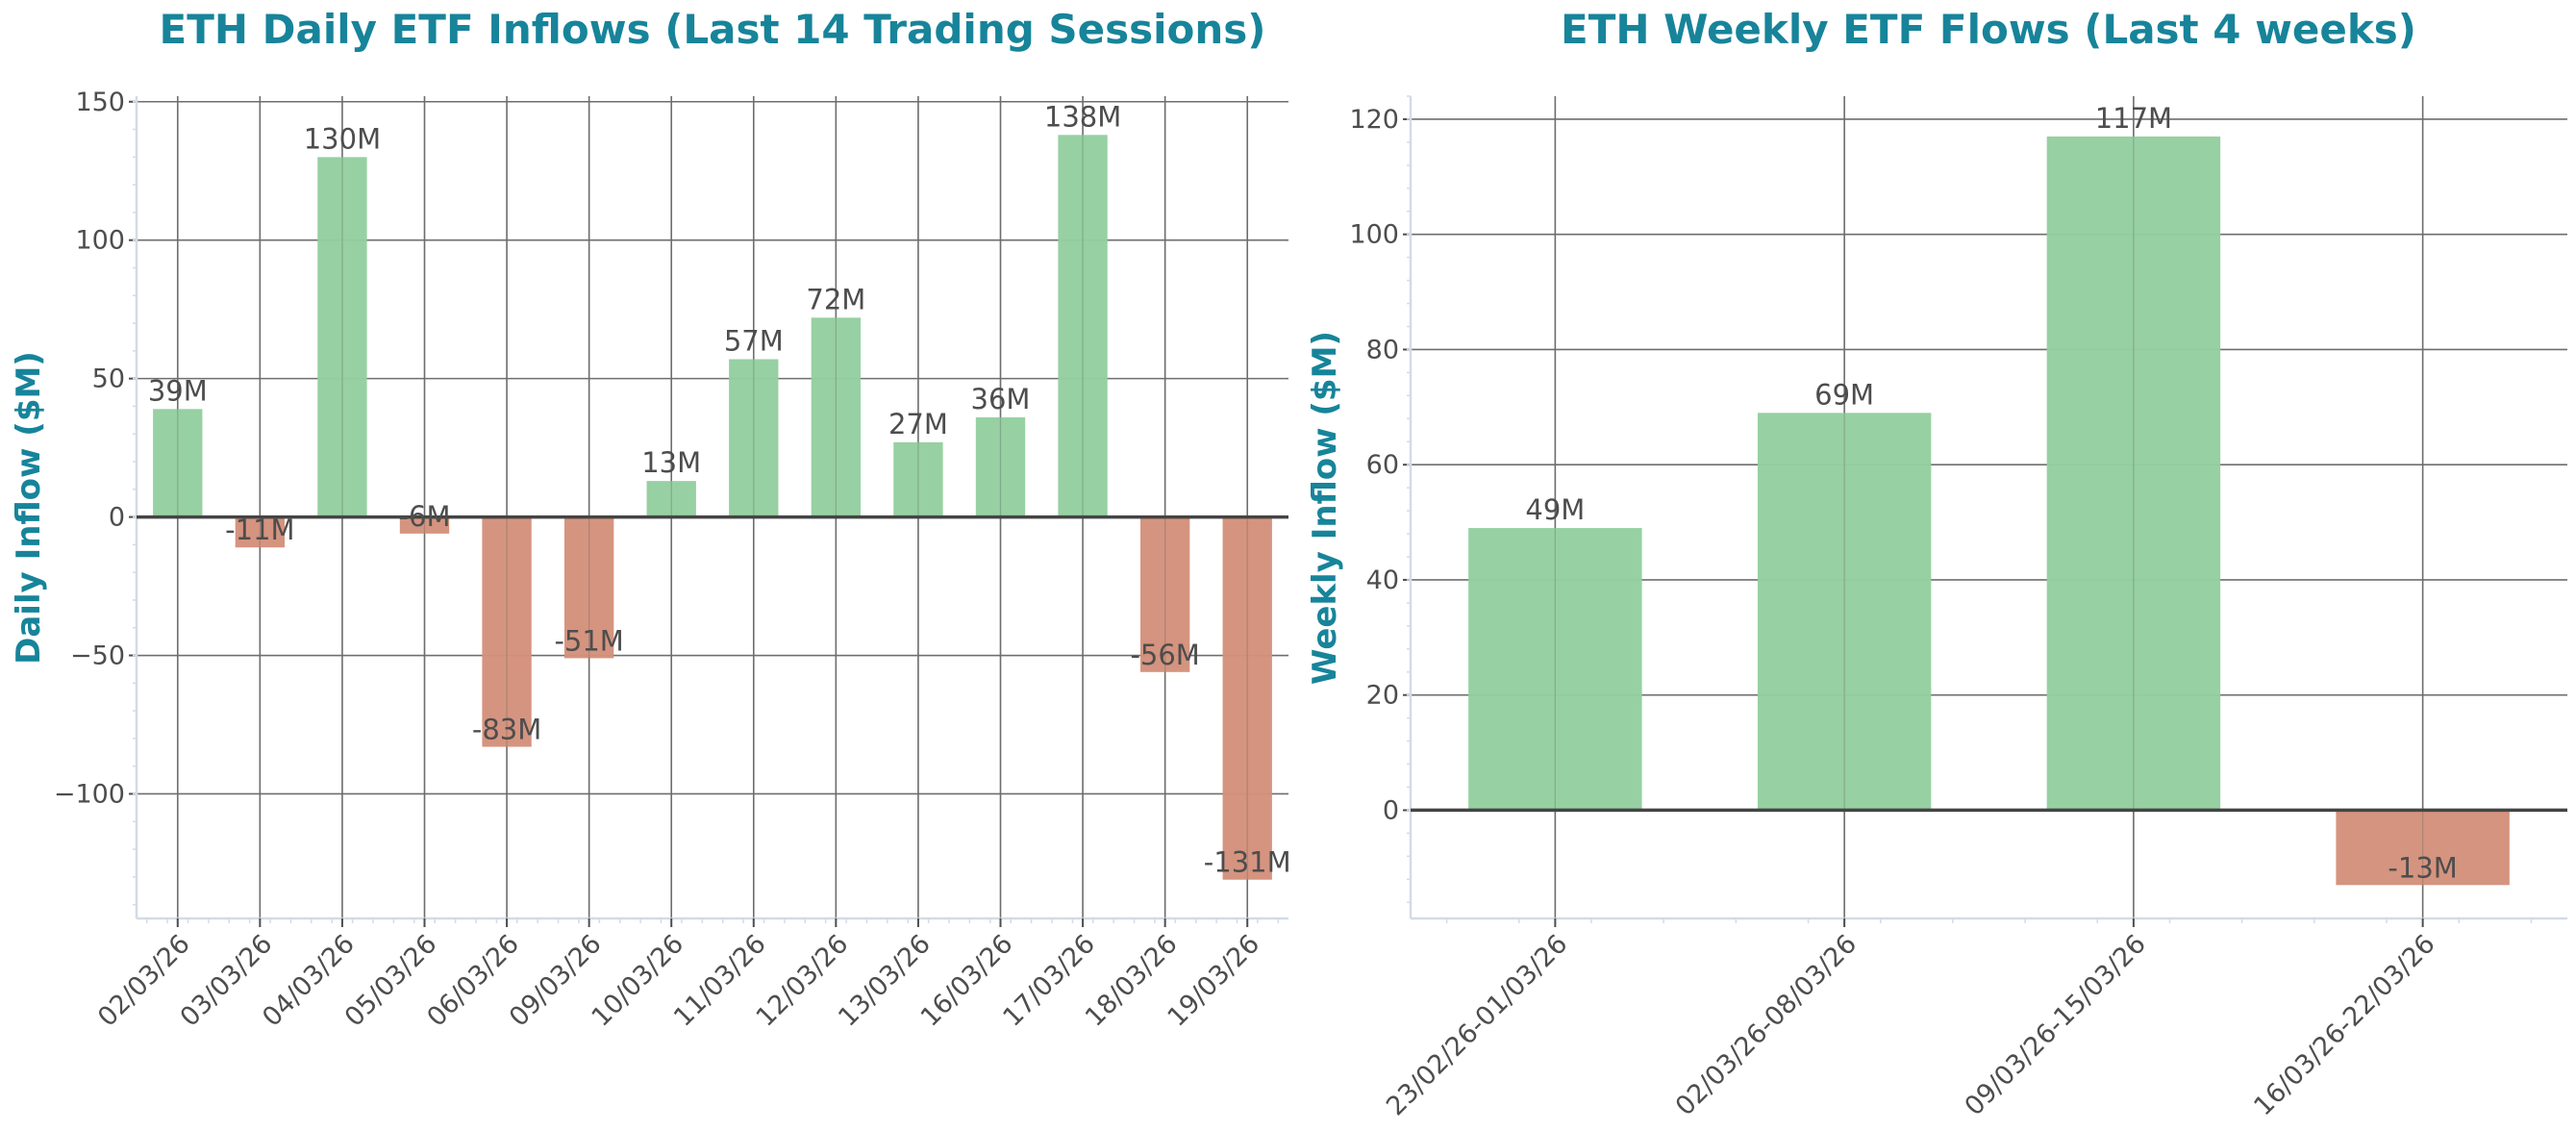 The image size is (2576, 1131). Describe the element at coordinates (1382, 349) in the screenshot. I see `y-tick-label: 80` at that location.